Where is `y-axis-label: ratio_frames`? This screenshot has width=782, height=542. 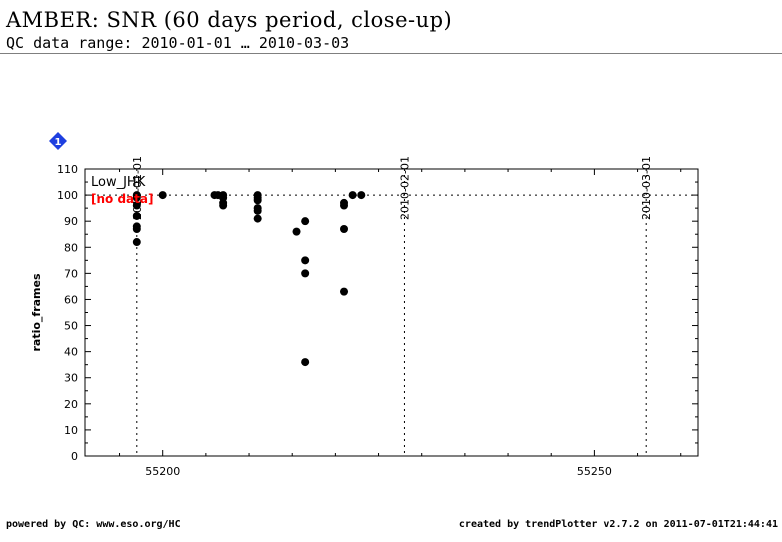 y-axis-label: ratio_frames is located at coordinates (36, 312).